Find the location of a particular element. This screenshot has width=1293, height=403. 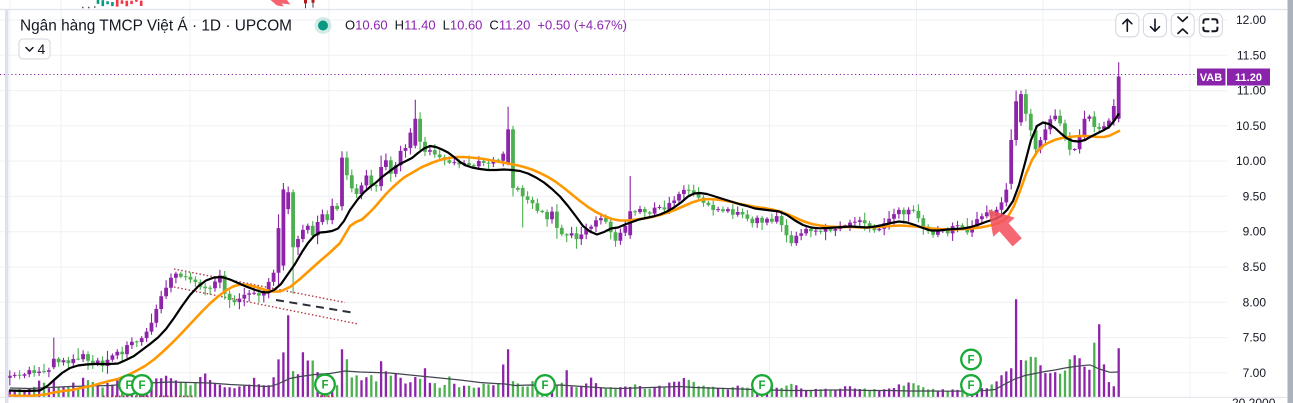

svg-text: 11.50 is located at coordinates (1251, 55).